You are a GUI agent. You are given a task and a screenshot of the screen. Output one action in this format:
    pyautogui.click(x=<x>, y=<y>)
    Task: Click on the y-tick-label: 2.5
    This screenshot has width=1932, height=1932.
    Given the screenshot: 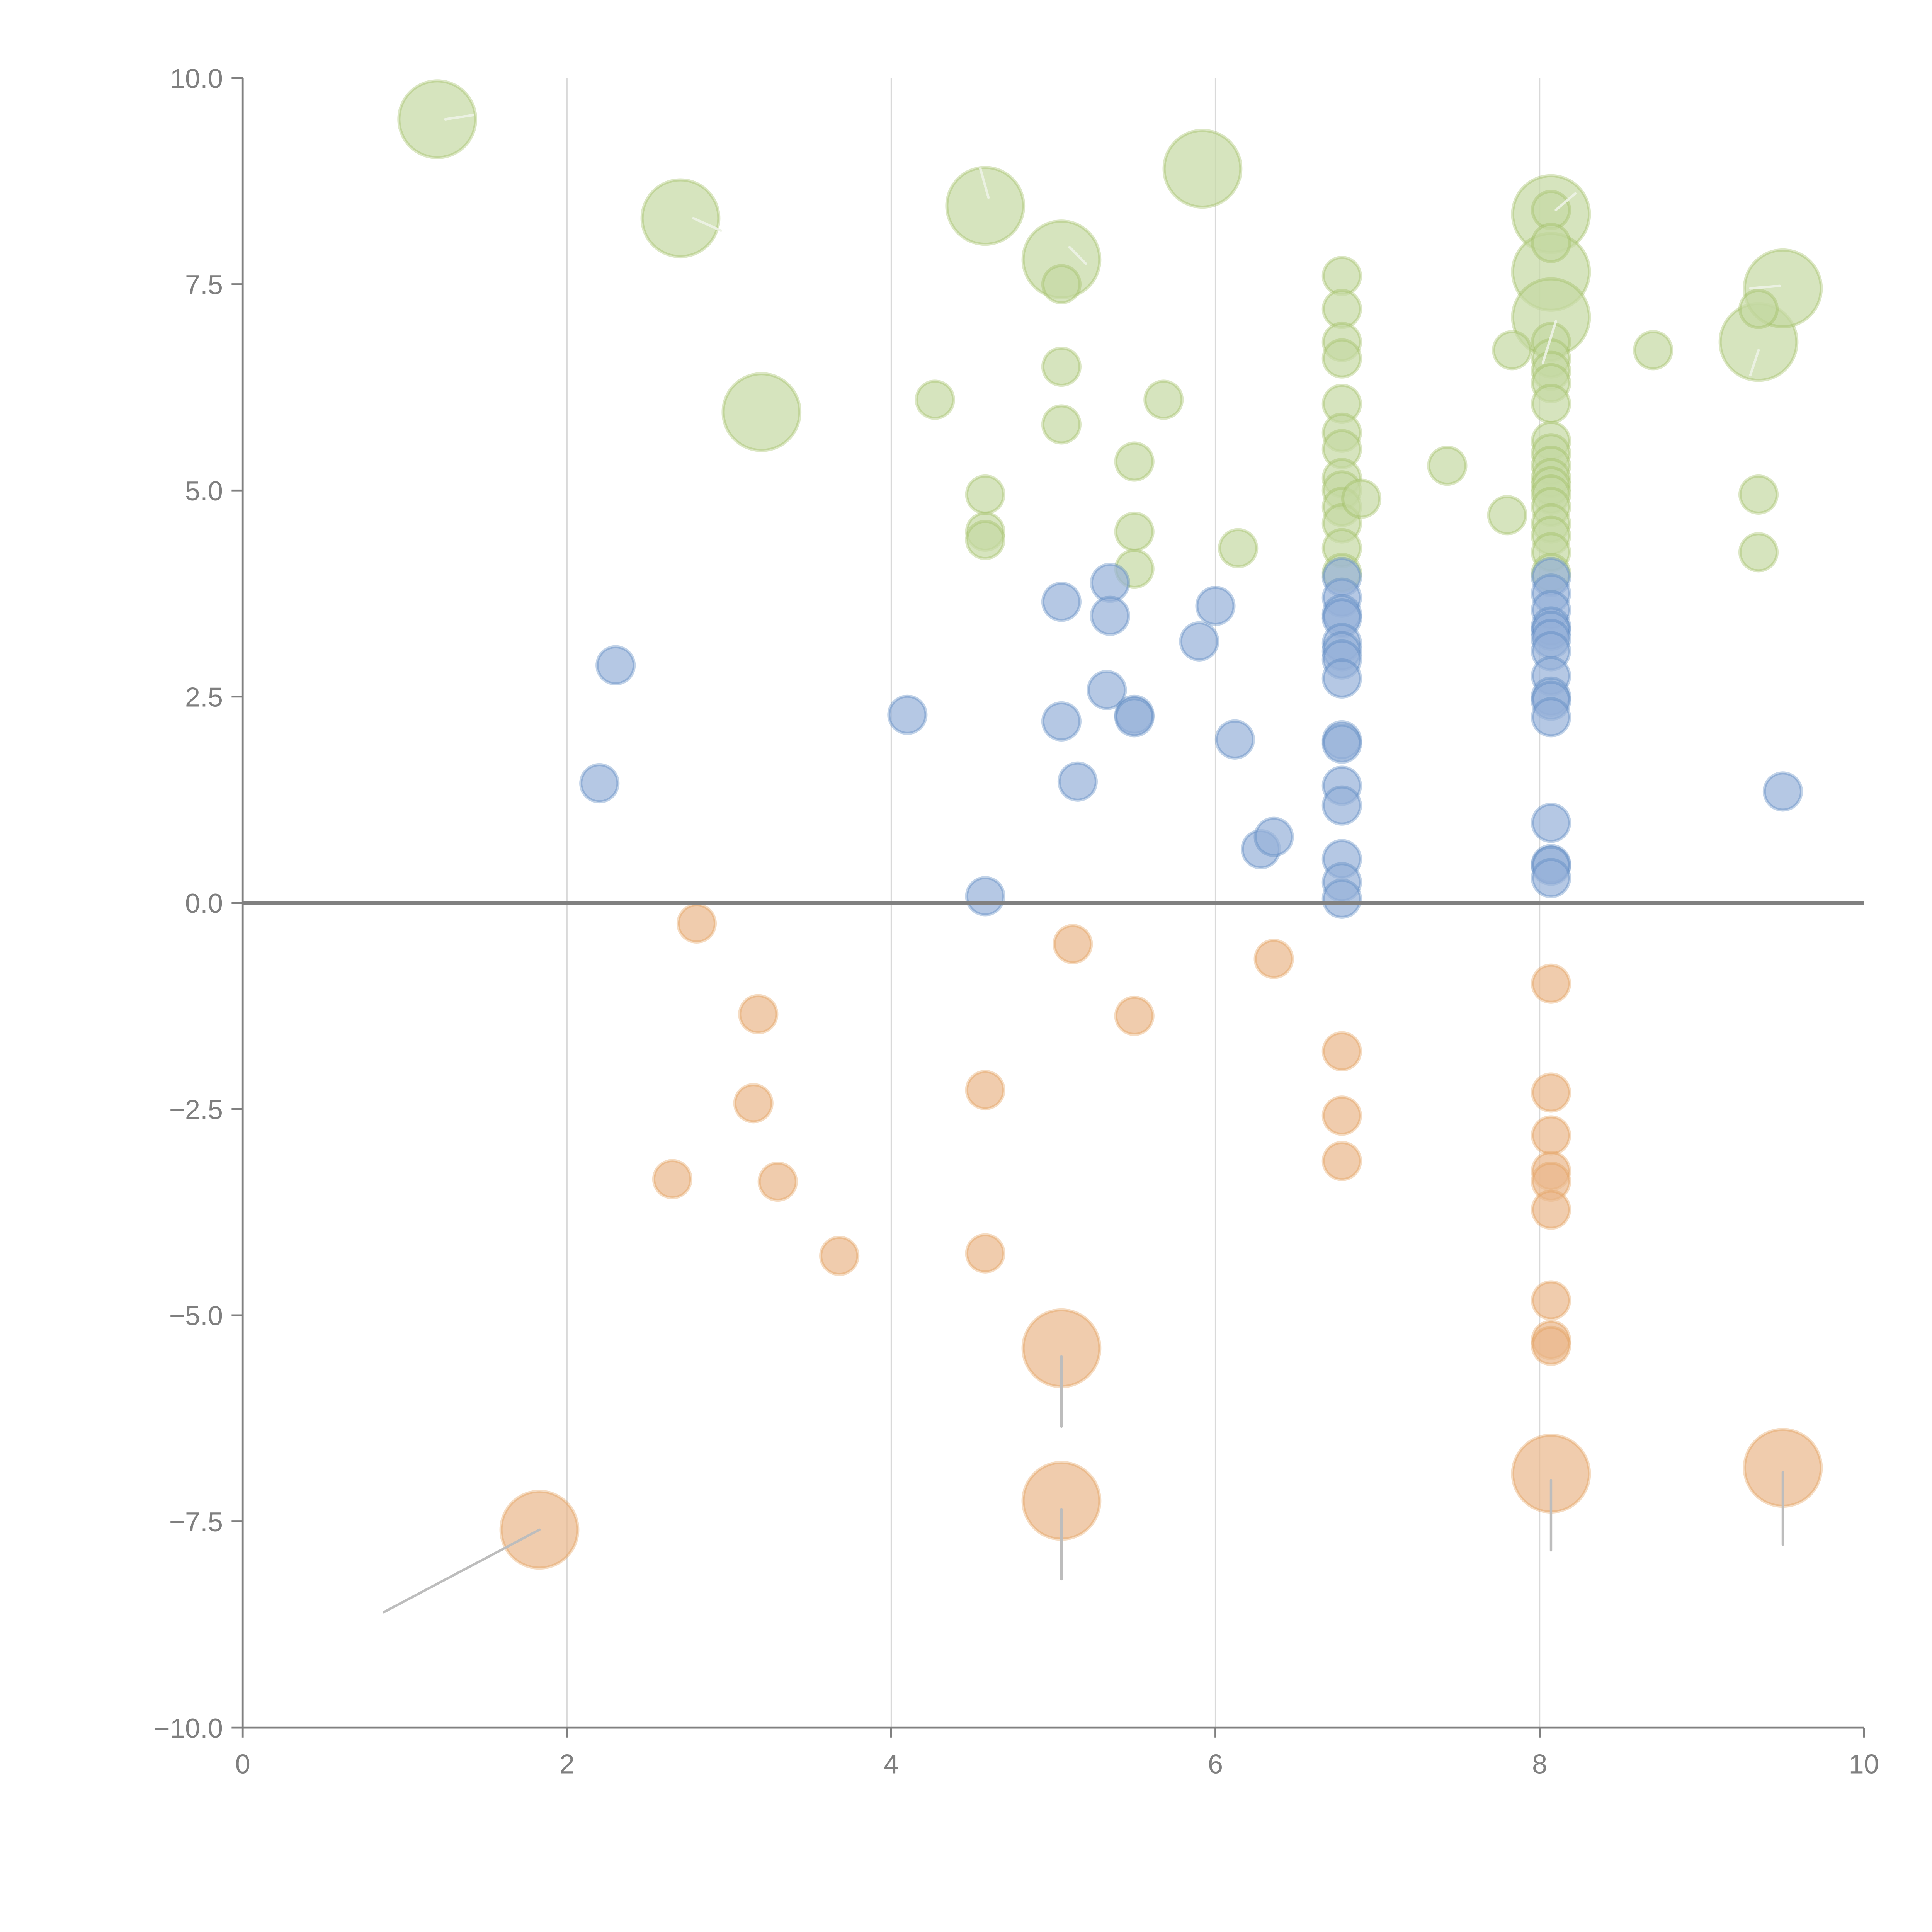 What is the action you would take?
    pyautogui.click(x=204, y=698)
    